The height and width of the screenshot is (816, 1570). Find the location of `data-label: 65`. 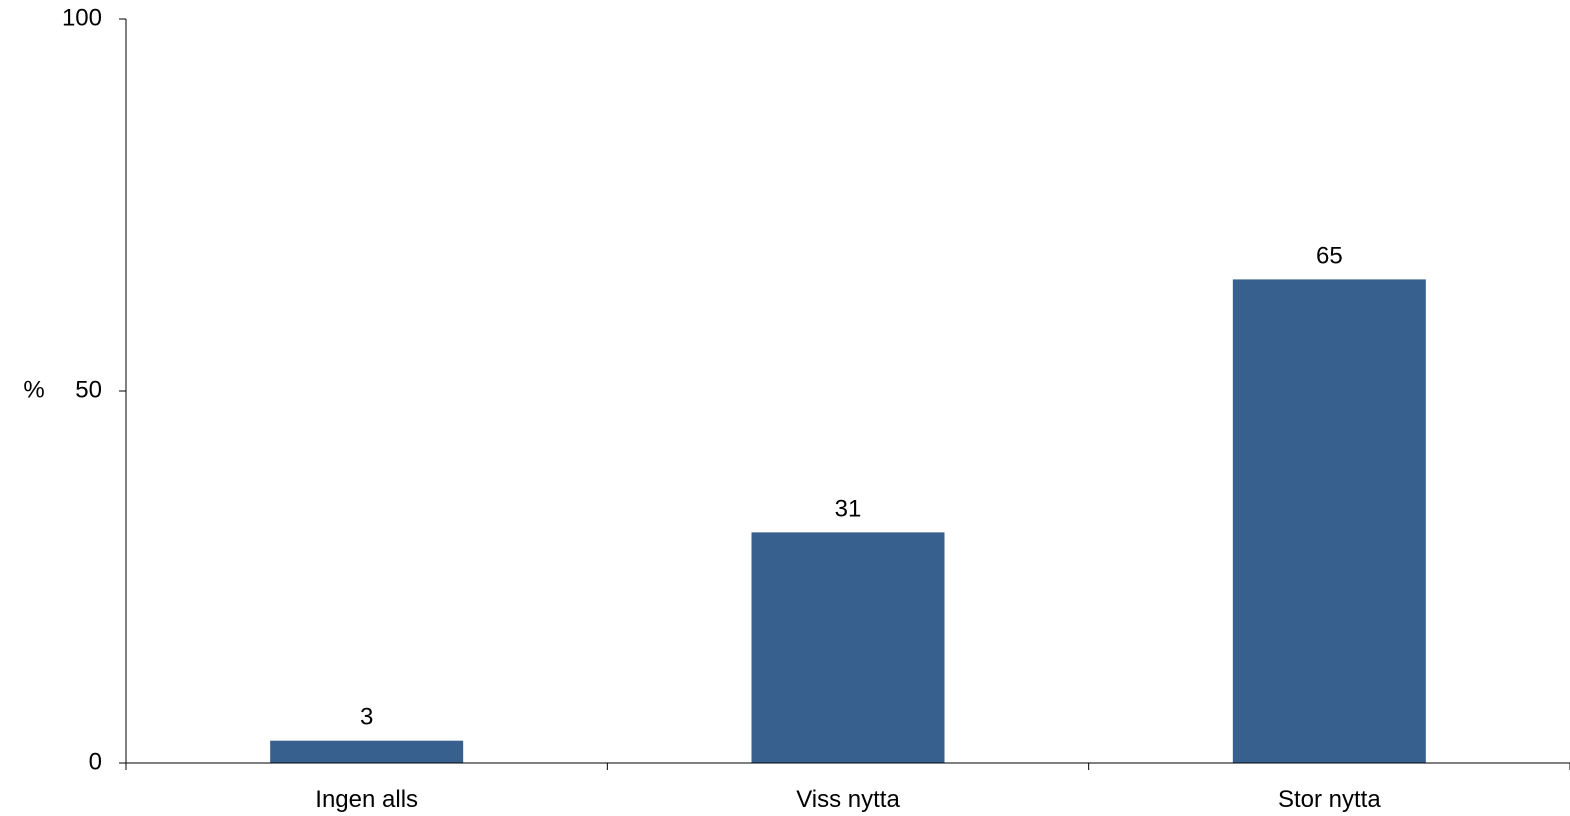

data-label: 65 is located at coordinates (1329, 255).